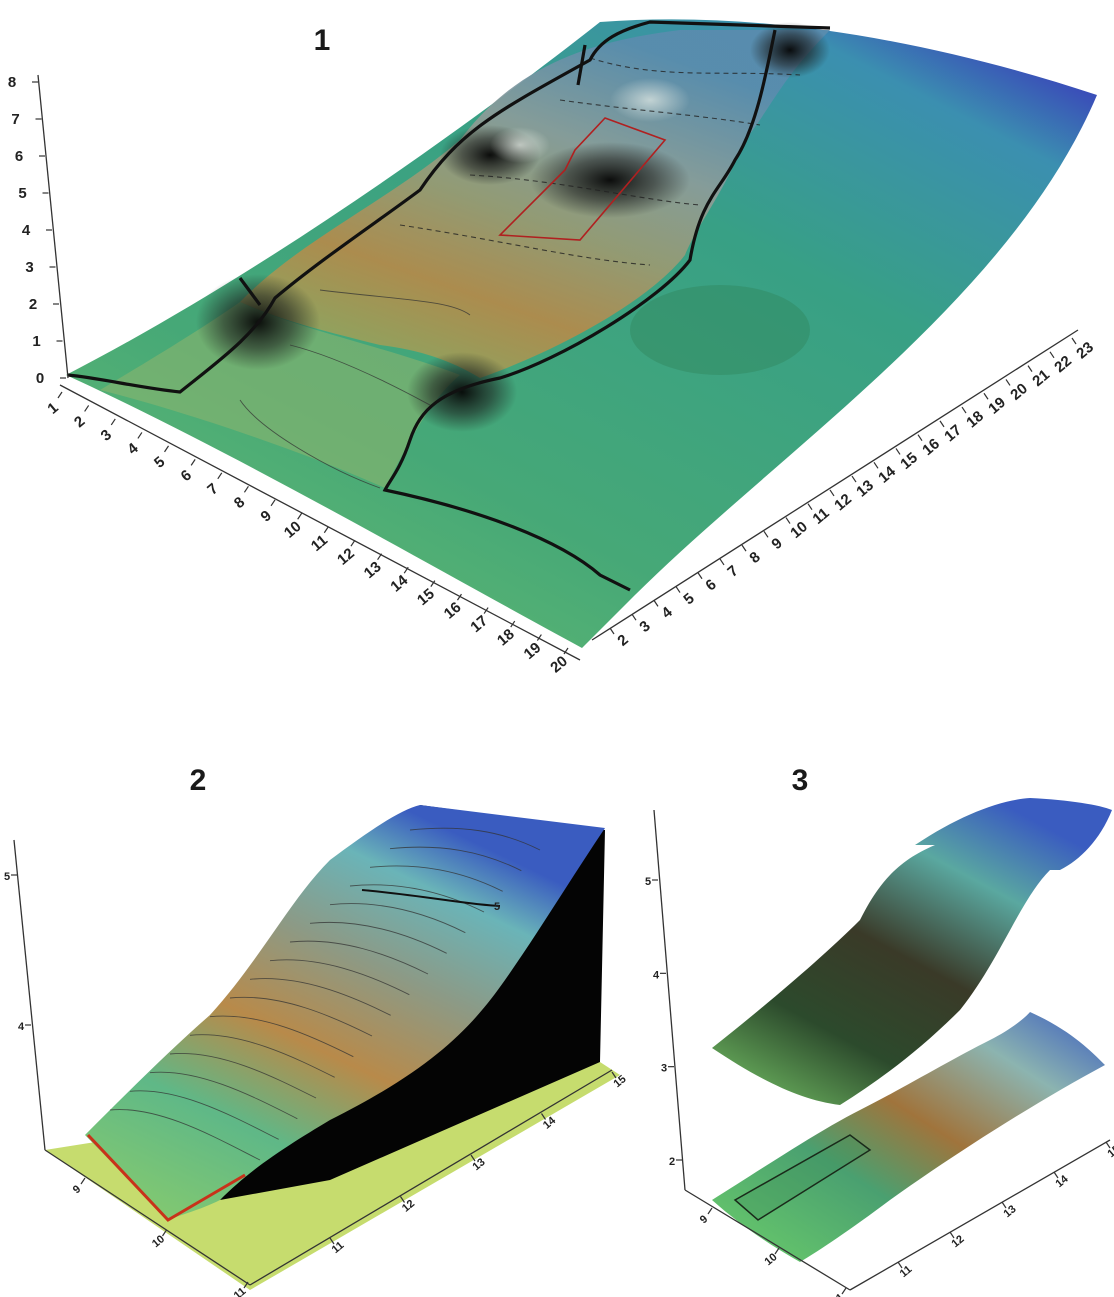 Image resolution: width=1114 pixels, height=1297 pixels. Describe the element at coordinates (887, 475) in the screenshot. I see `tick-label: 14` at that location.